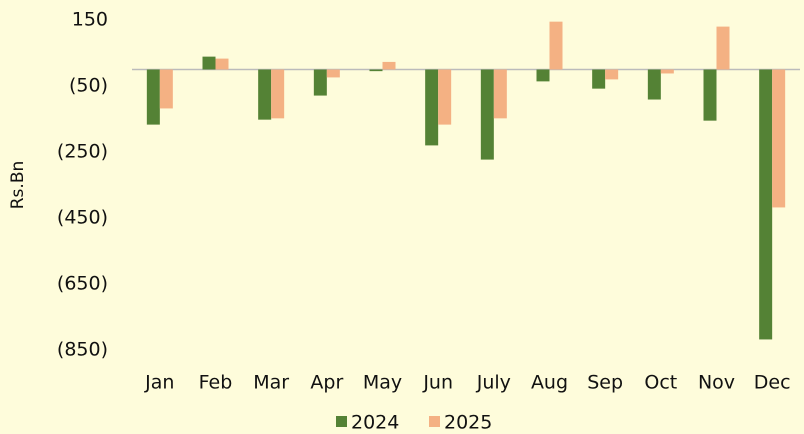 This screenshot has width=804, height=434. I want to click on x-tick-label: Feb, so click(216, 383).